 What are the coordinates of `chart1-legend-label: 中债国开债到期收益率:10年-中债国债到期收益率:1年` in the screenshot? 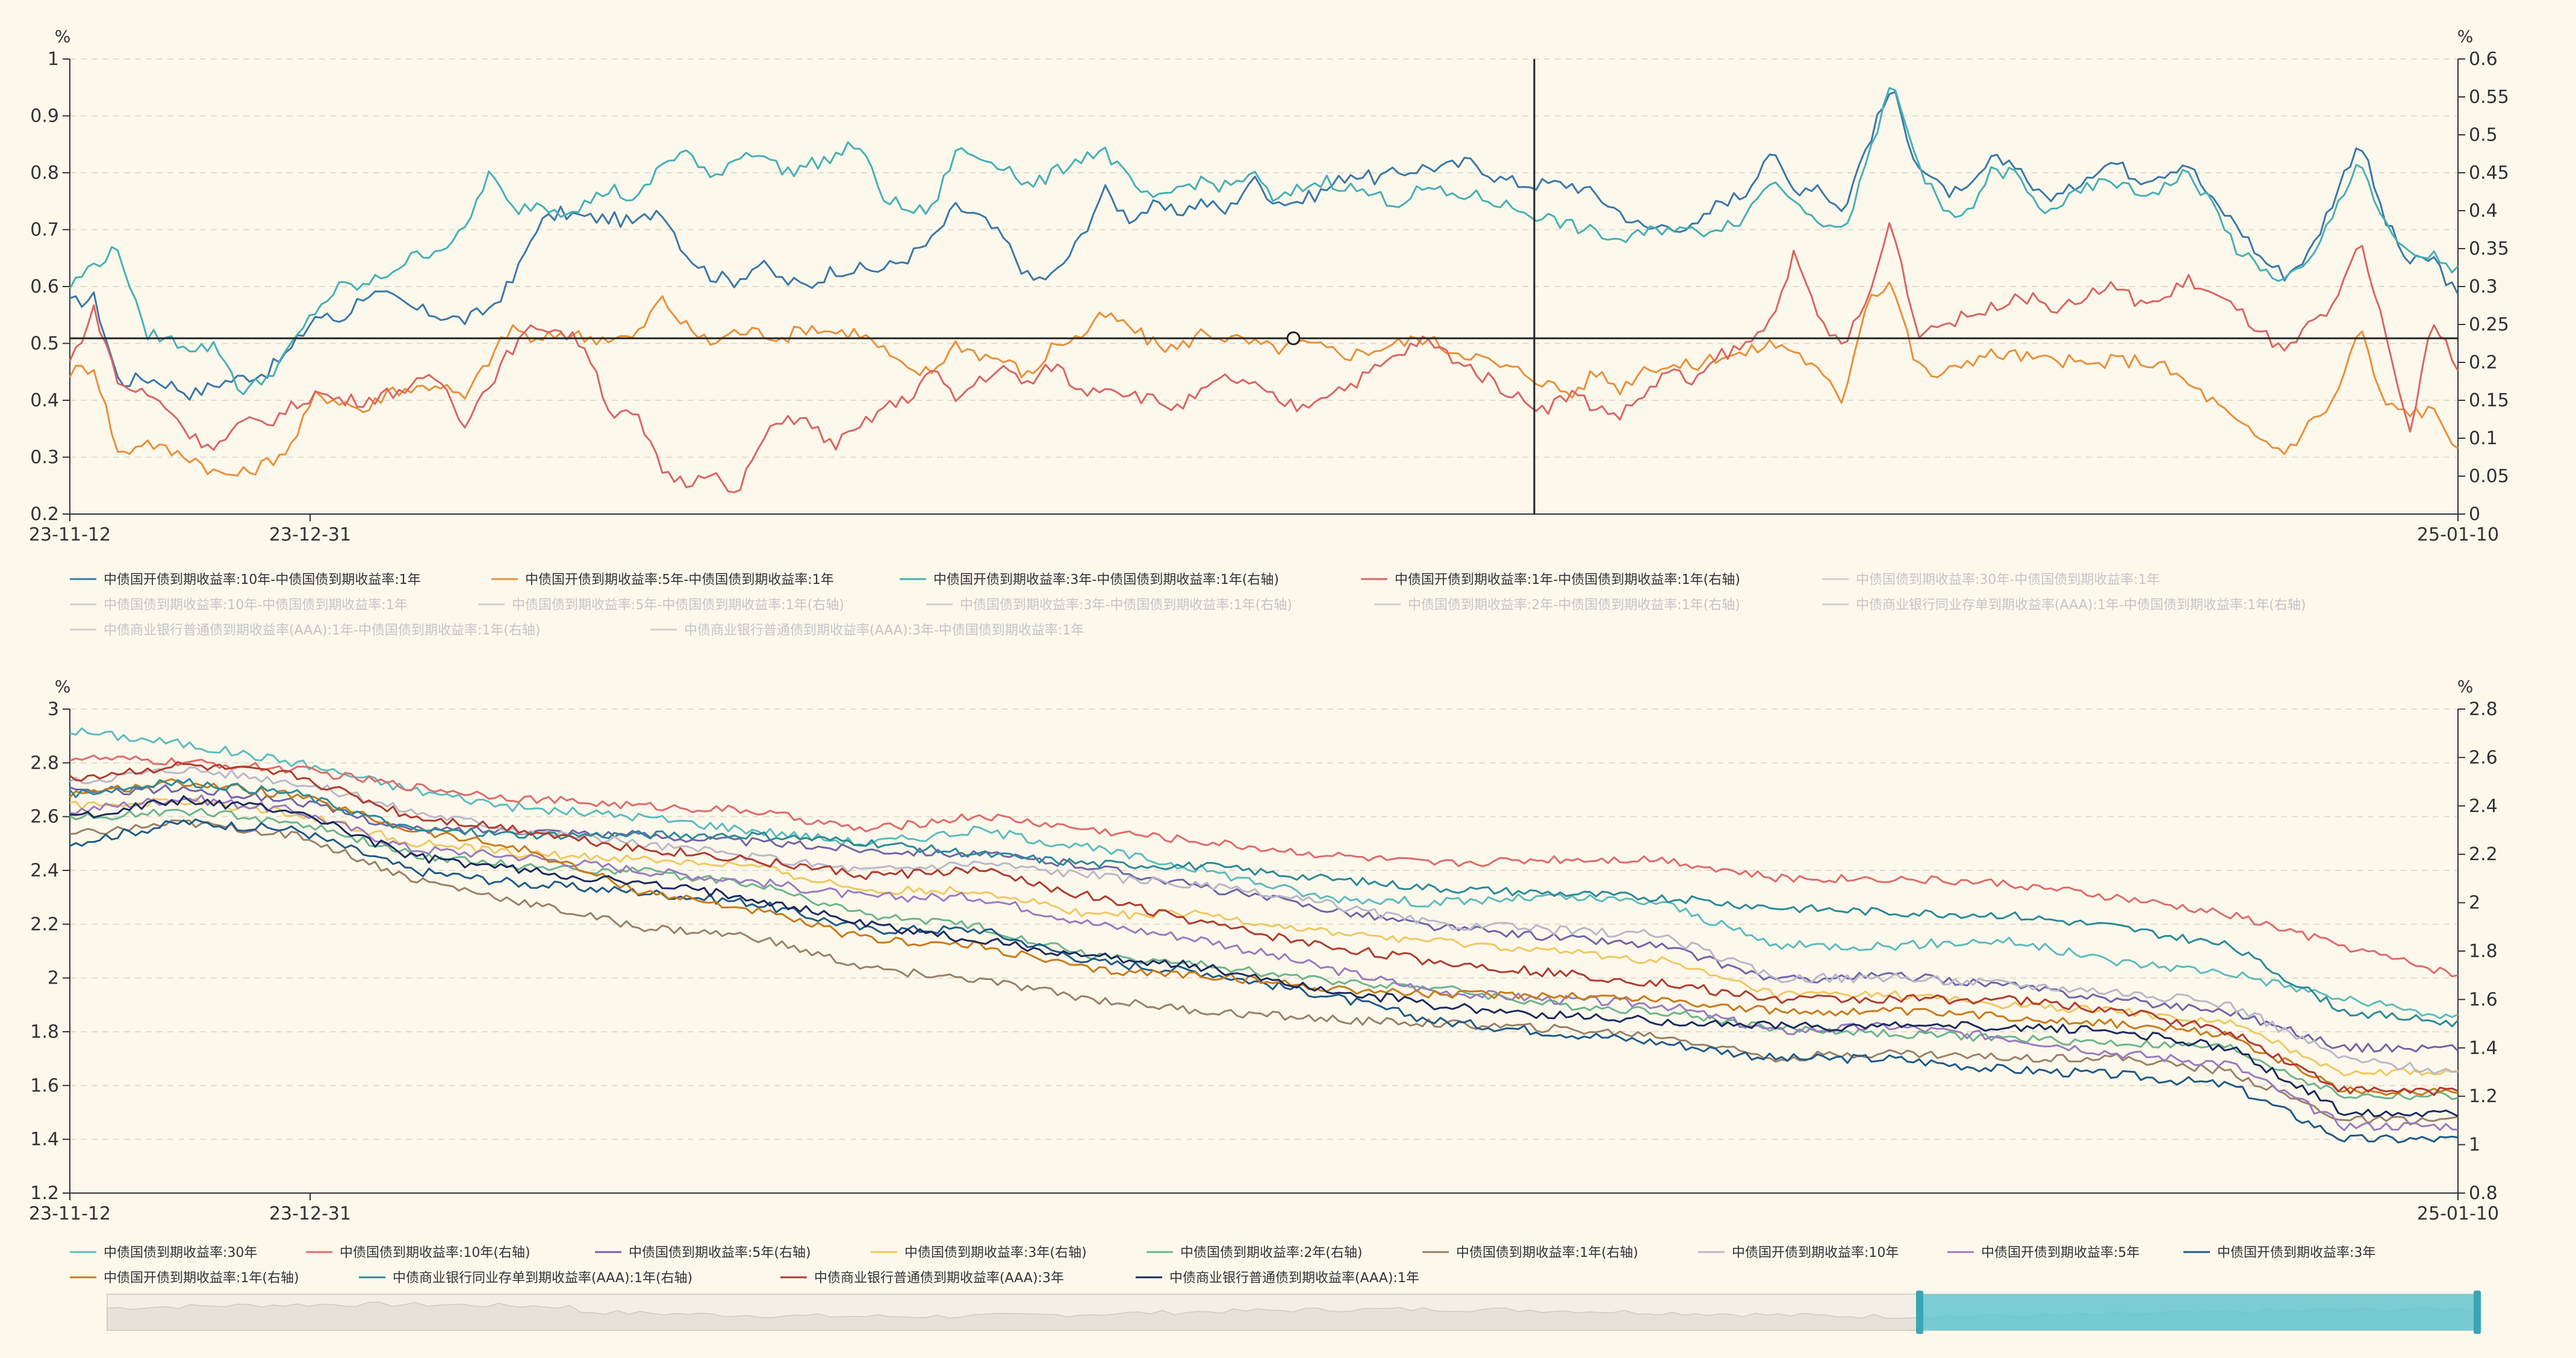 It's located at (262, 580).